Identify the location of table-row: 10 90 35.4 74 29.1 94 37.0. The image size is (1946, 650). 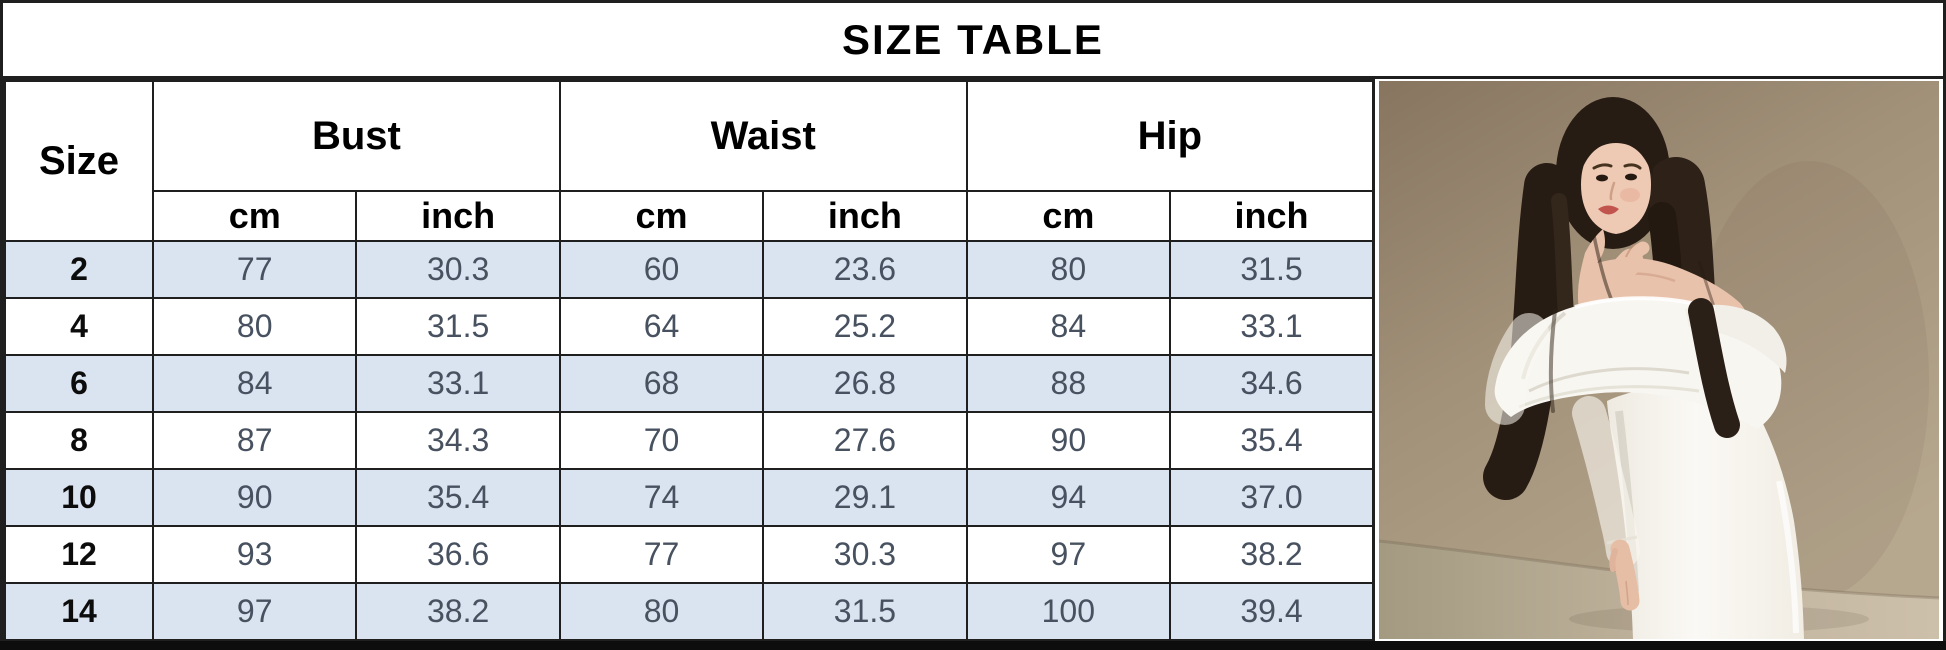
(689, 497).